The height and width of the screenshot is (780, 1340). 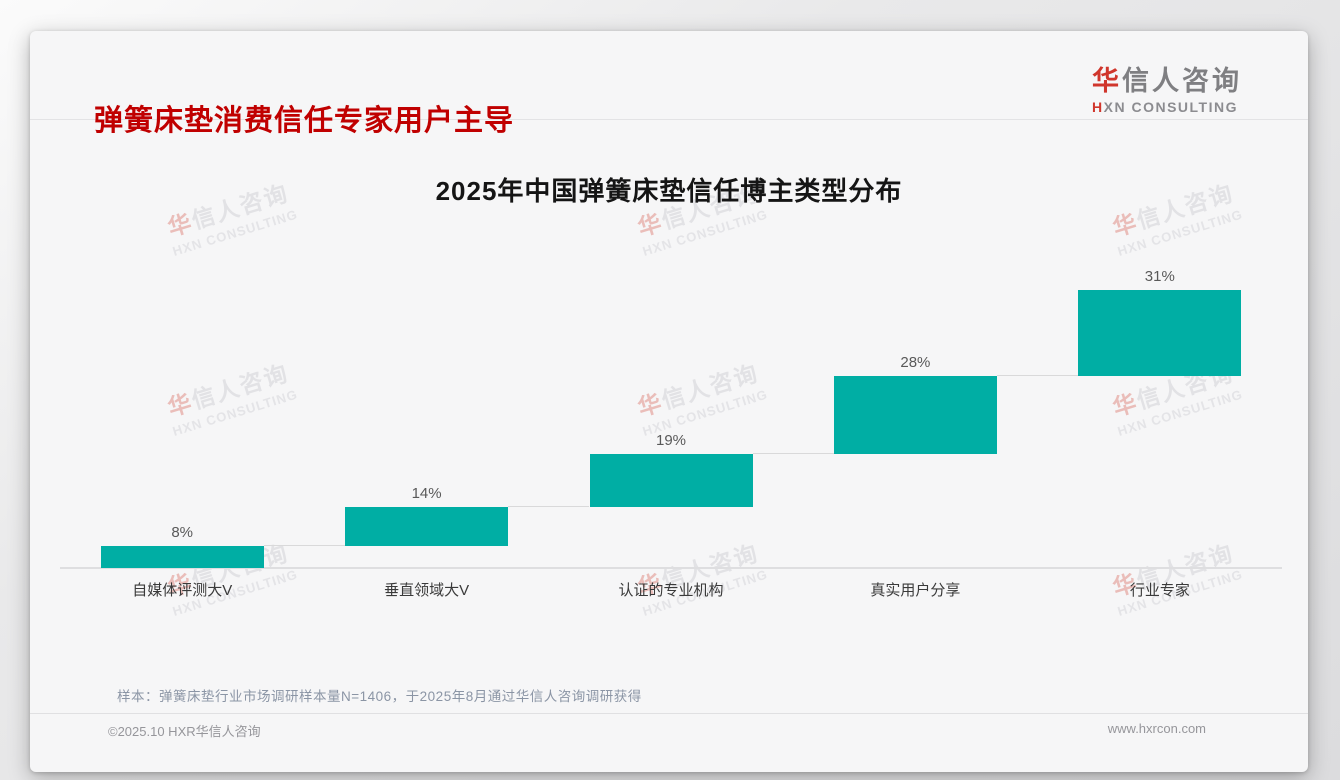 I want to click on x-axis-line, so click(x=671, y=568).